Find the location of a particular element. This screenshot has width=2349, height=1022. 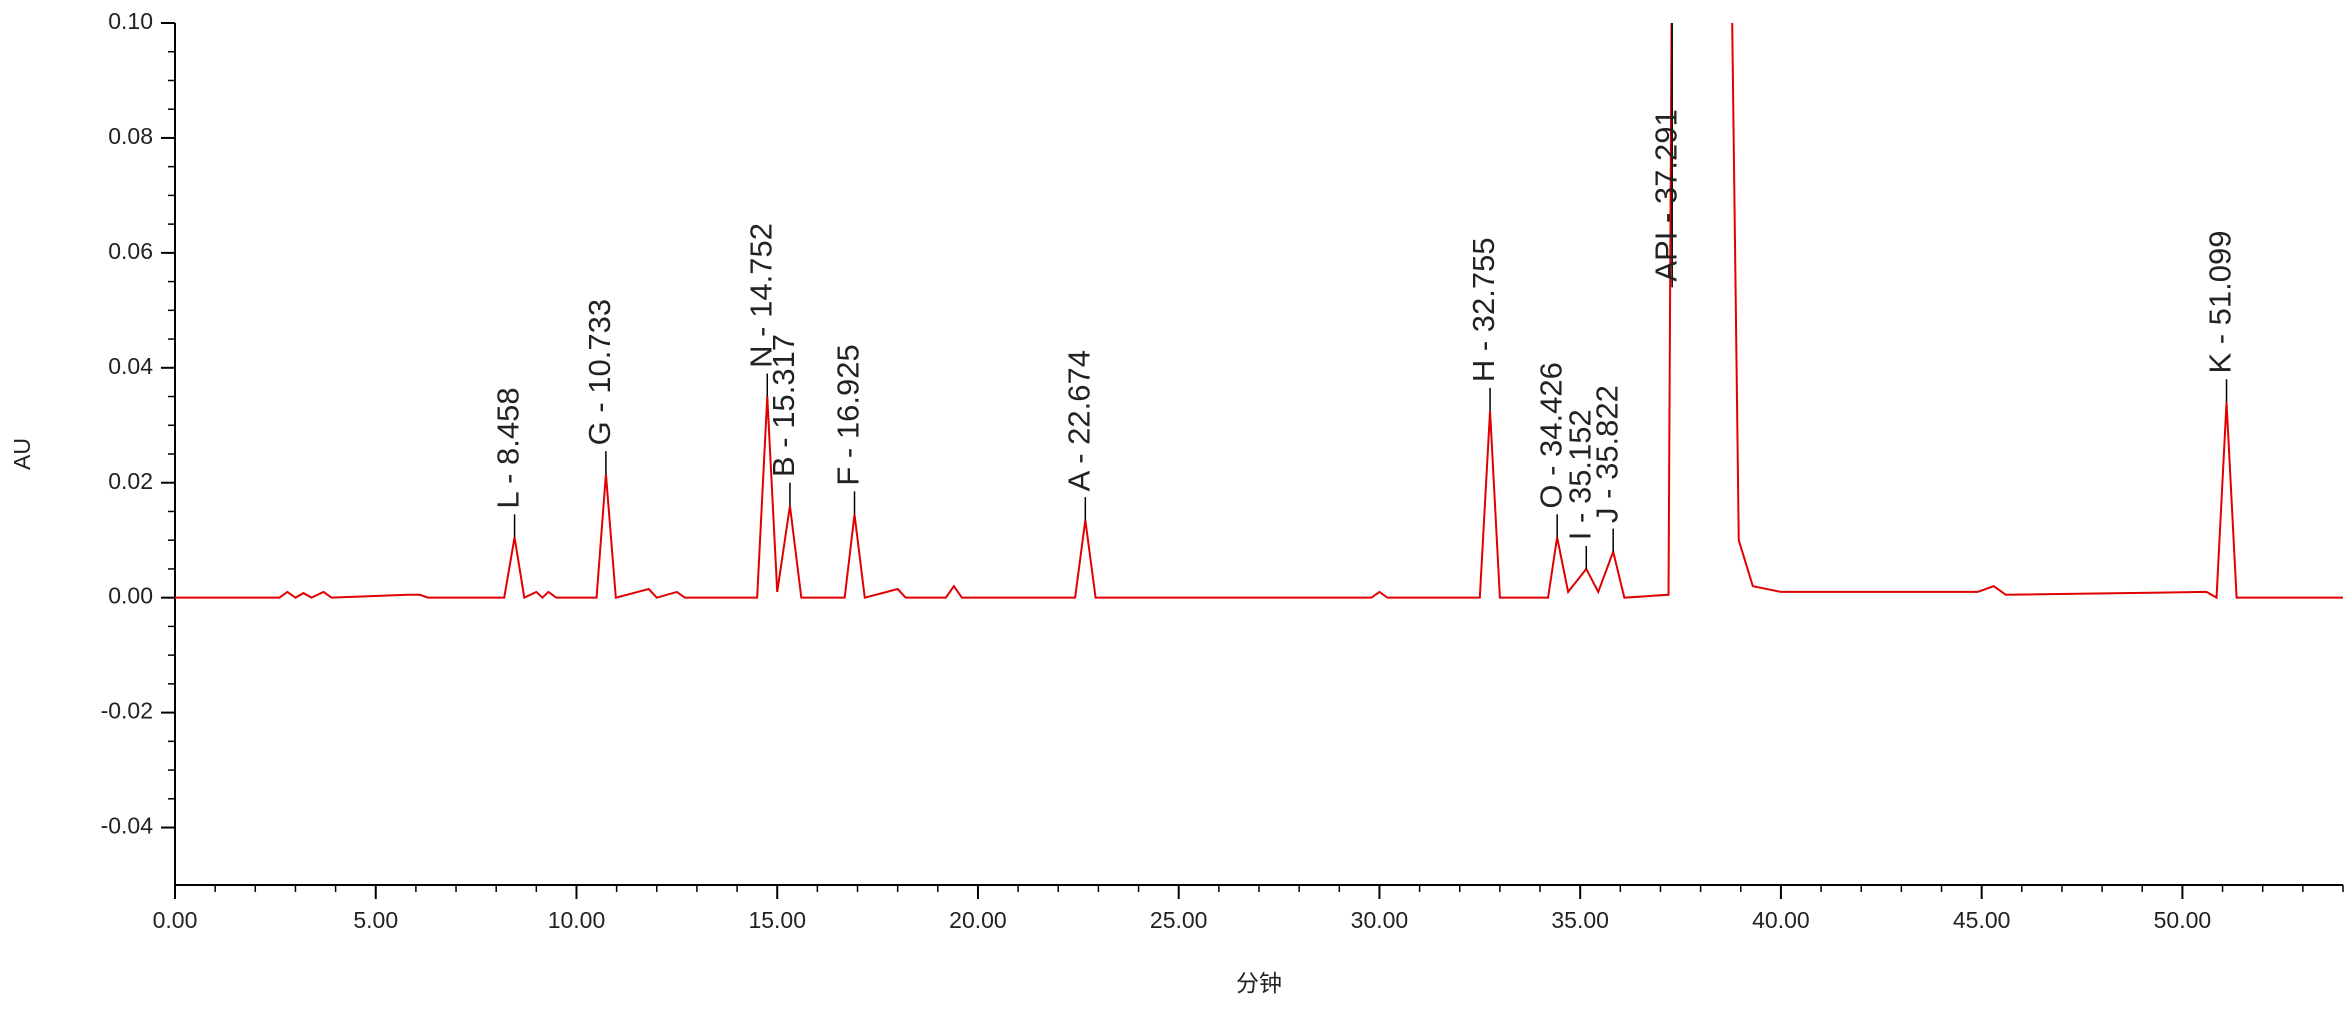

peak-label: G - 10.733 is located at coordinates (599, 372).